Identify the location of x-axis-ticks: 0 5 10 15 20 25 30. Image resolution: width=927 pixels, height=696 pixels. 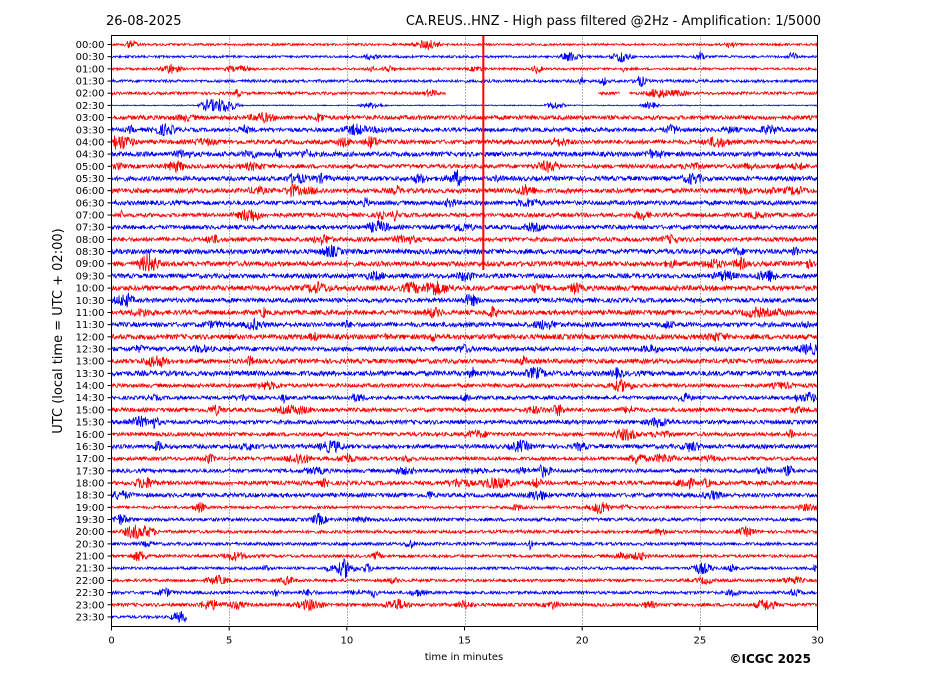
(466, 636).